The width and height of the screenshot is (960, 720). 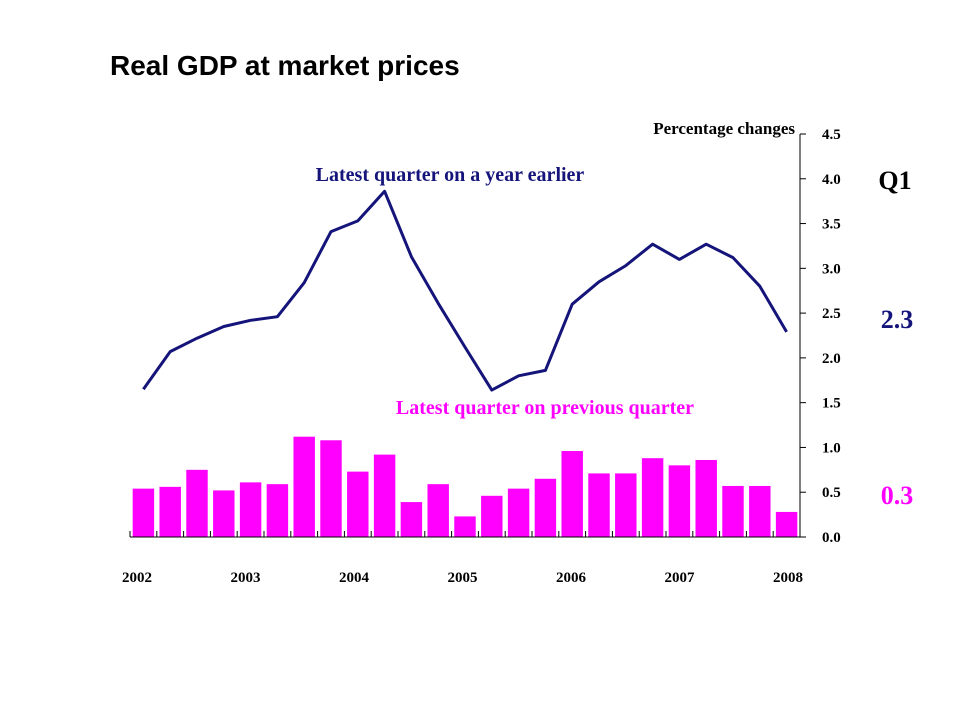 I want to click on y-tick-label: 4.5, so click(x=831, y=135).